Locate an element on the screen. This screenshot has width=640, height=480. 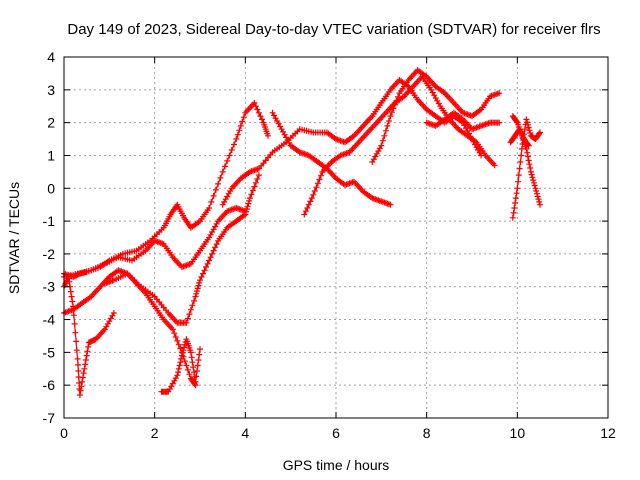
y-axis-label: SDTVAR / TECUs is located at coordinates (14, 238).